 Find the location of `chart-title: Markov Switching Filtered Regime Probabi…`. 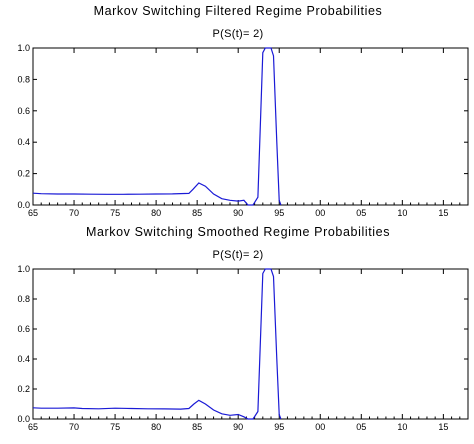

chart-title: Markov Switching Filtered Regime Probabi… is located at coordinates (238, 11).